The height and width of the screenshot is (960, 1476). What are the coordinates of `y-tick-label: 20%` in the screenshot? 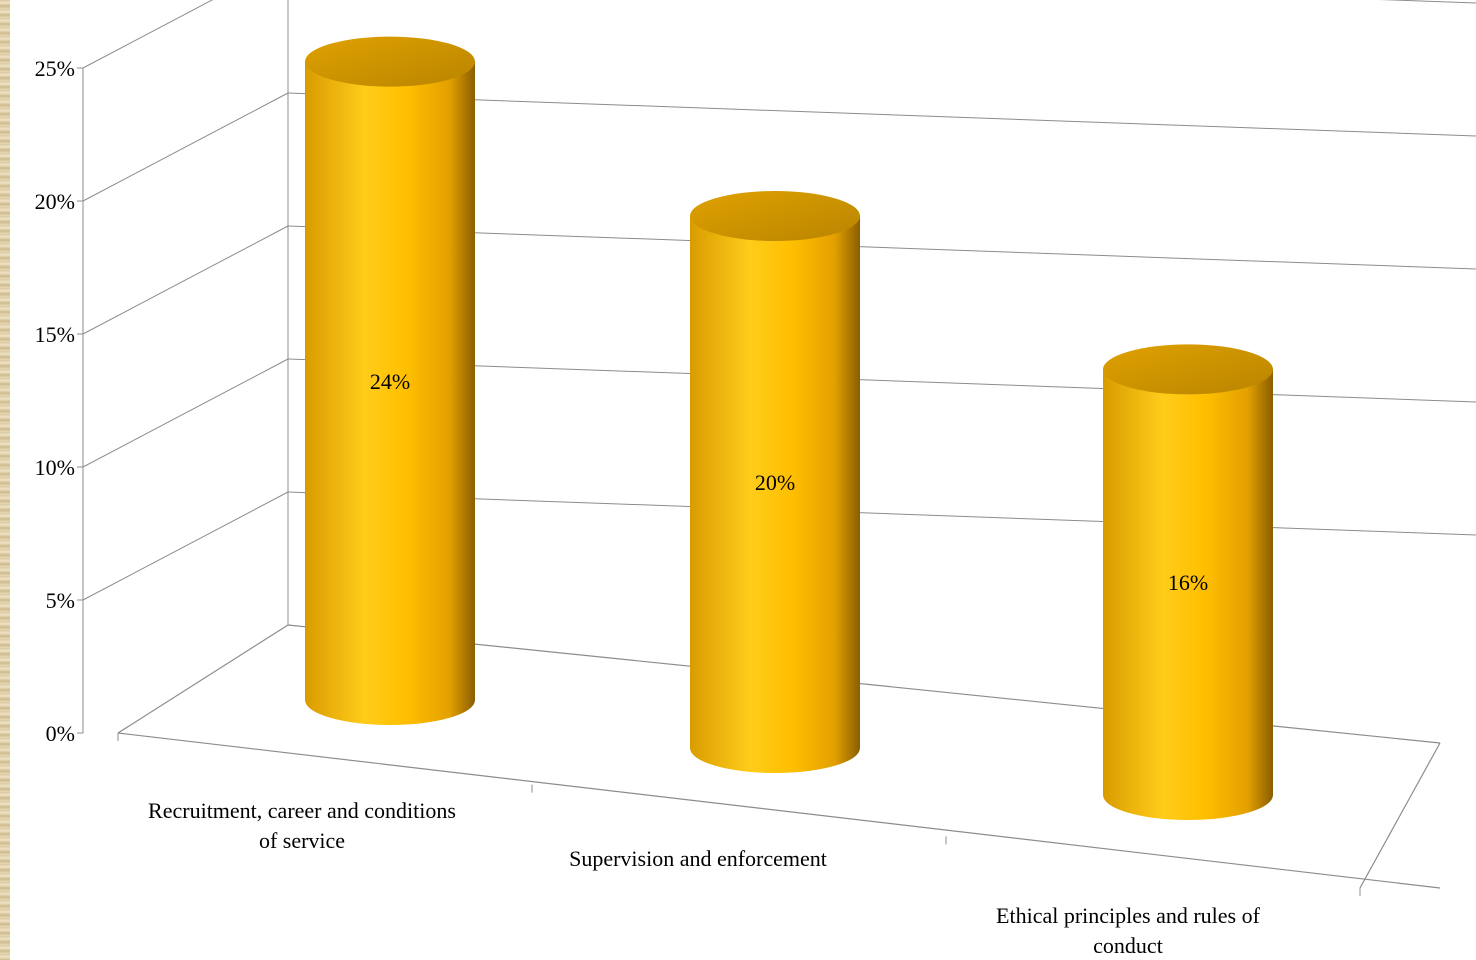 It's located at (55, 201).